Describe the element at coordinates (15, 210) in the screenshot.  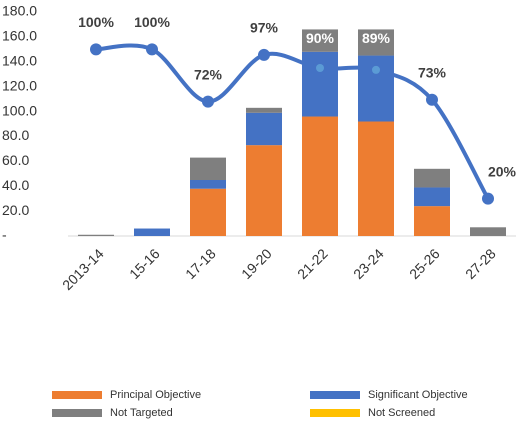
I see `y-tick-label: 20.0` at that location.